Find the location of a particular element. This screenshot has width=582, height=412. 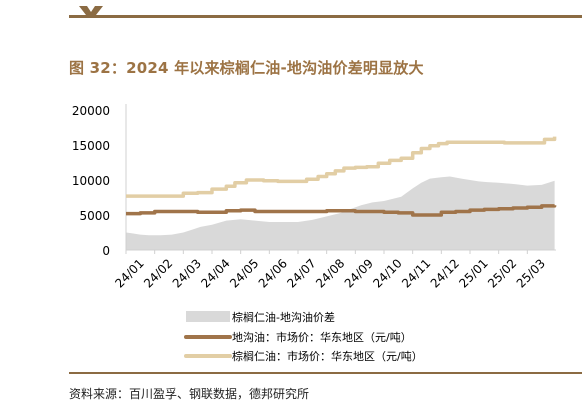

legend-label: 地沟油：市场价：华东地区（元/吨） is located at coordinates (322, 337).